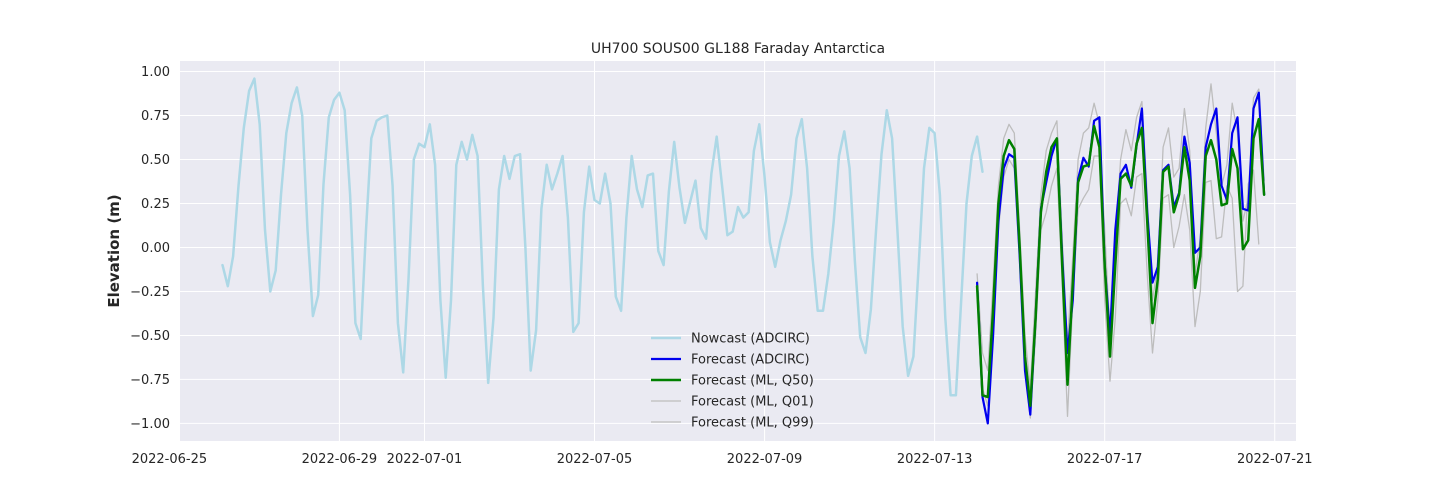  I want to click on y-tick-label: 0.75, so click(155, 116).